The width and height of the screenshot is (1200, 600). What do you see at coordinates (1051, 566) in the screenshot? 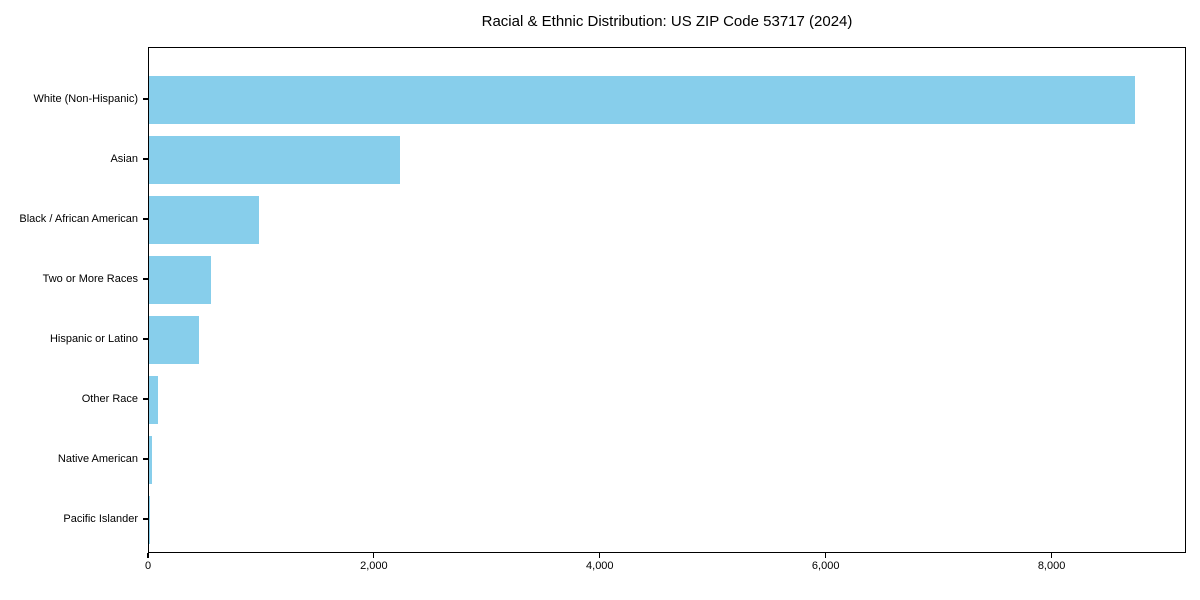
I see `x-tick-label-8000: 8,000` at bounding box center [1051, 566].